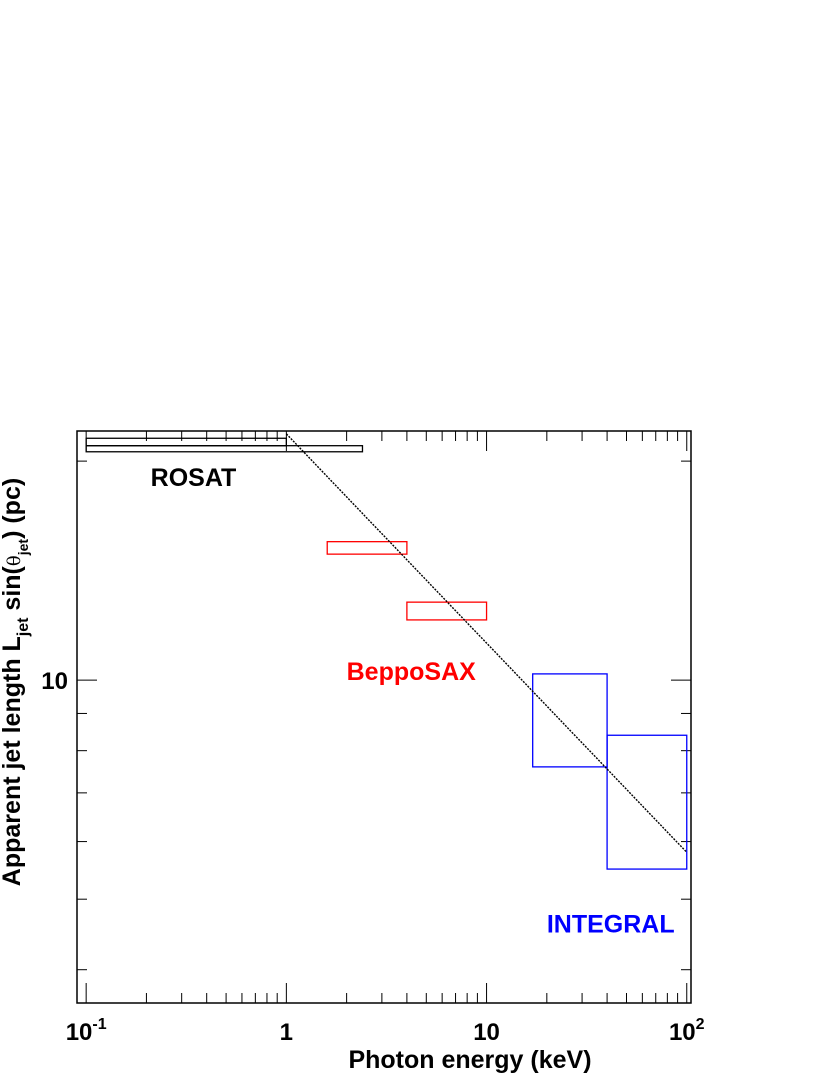  Describe the element at coordinates (13, 508) in the screenshot. I see `y-label-part-3: ) (pc)` at that location.